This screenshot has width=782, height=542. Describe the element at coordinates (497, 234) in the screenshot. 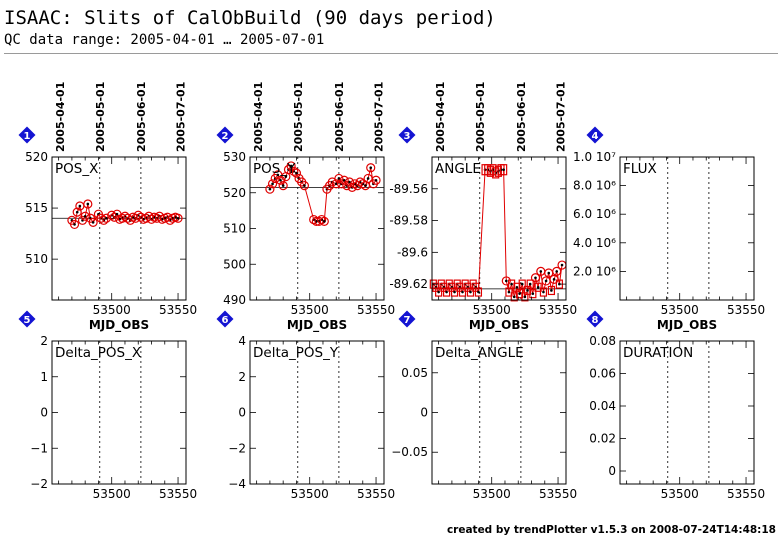

I see `series-line` at that location.